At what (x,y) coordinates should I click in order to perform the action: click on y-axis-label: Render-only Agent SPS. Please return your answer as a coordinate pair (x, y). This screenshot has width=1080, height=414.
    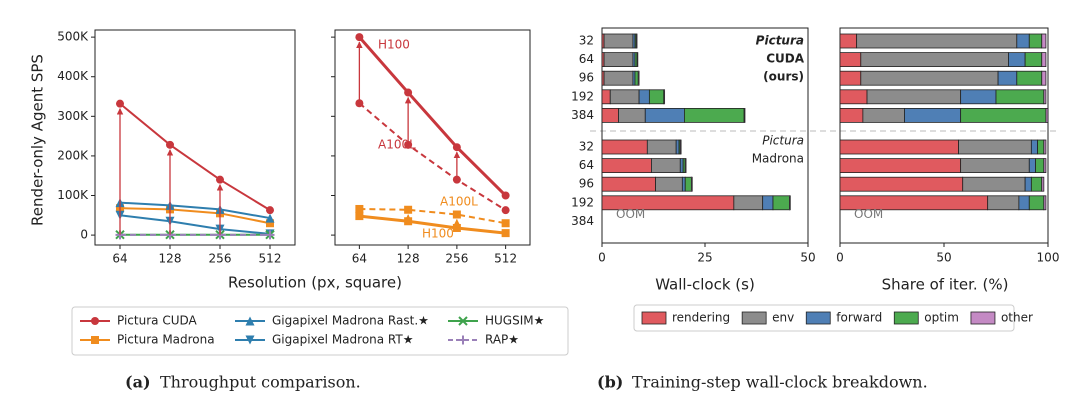
    Looking at the image, I should click on (38, 140).